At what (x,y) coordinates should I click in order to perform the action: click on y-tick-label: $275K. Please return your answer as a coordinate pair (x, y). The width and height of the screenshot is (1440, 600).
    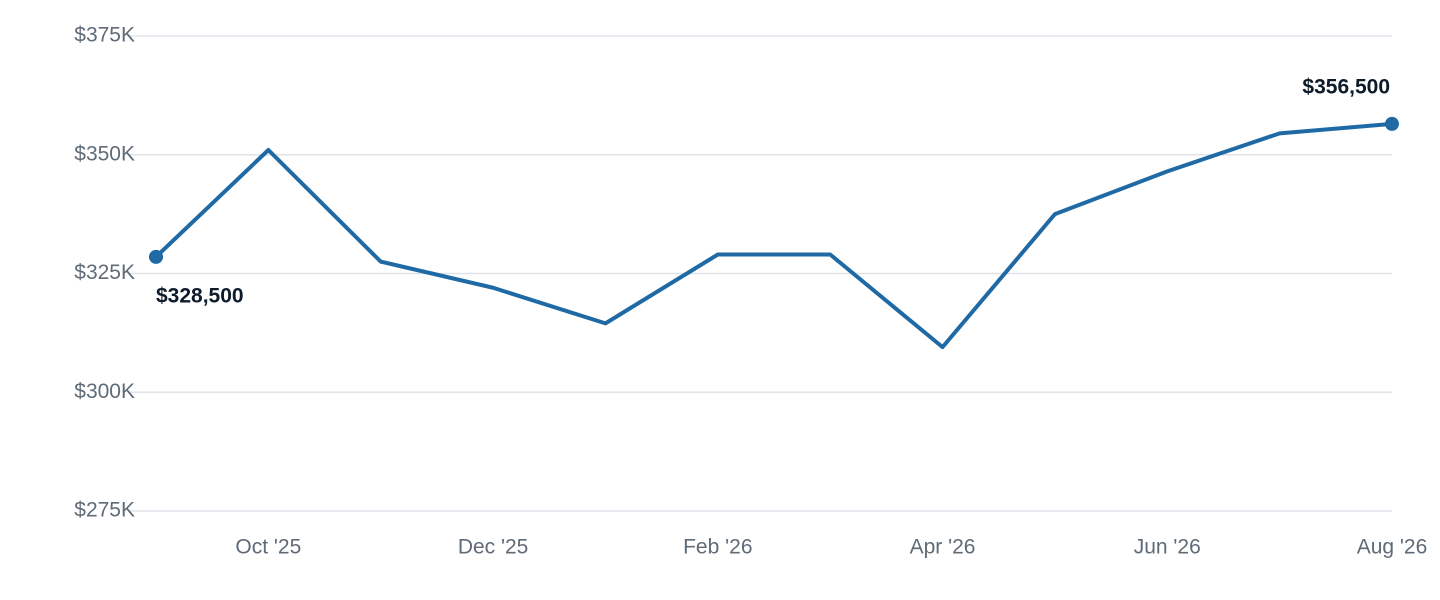
    Looking at the image, I should click on (104, 510).